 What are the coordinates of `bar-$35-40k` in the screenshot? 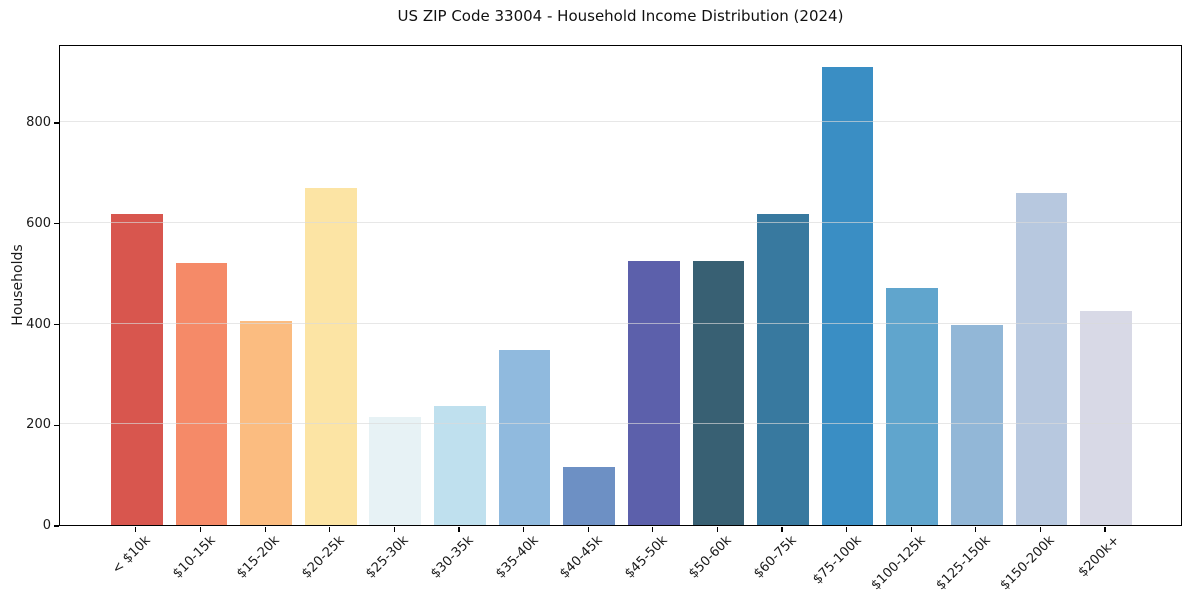 It's located at (524, 437).